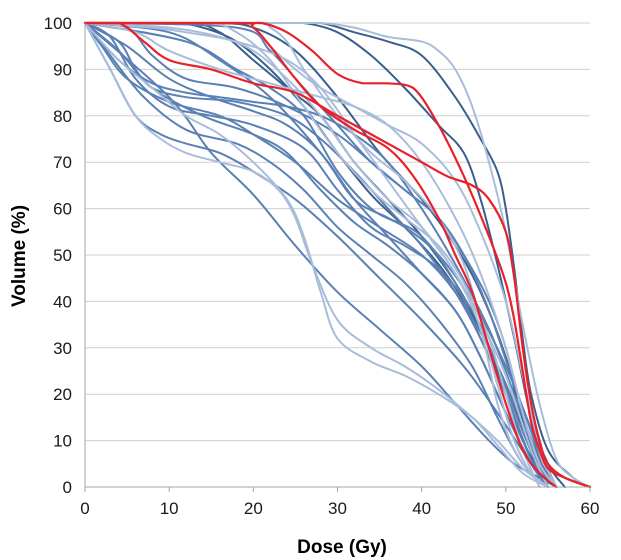 This screenshot has width=621, height=560. I want to click on x-tick-label: 40, so click(421, 508).